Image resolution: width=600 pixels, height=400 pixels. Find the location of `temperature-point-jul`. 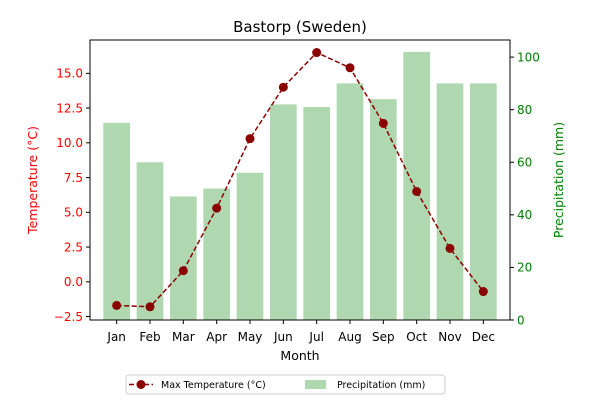

temperature-point-jul is located at coordinates (317, 53).